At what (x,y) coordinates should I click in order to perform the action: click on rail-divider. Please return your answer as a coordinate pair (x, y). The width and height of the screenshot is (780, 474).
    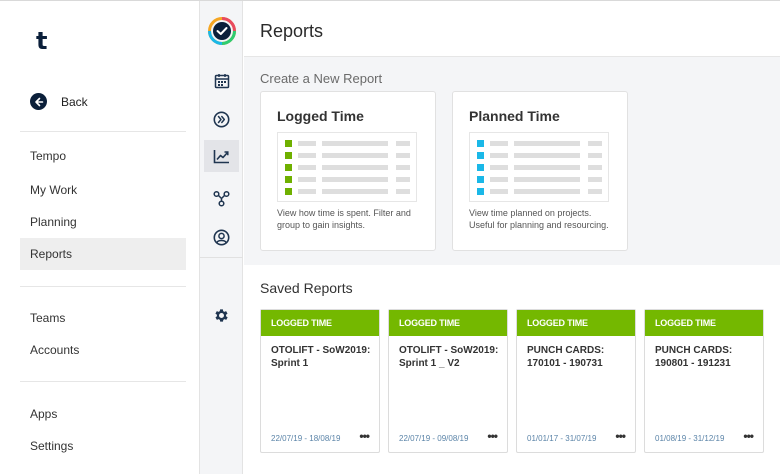
    Looking at the image, I should click on (221, 257).